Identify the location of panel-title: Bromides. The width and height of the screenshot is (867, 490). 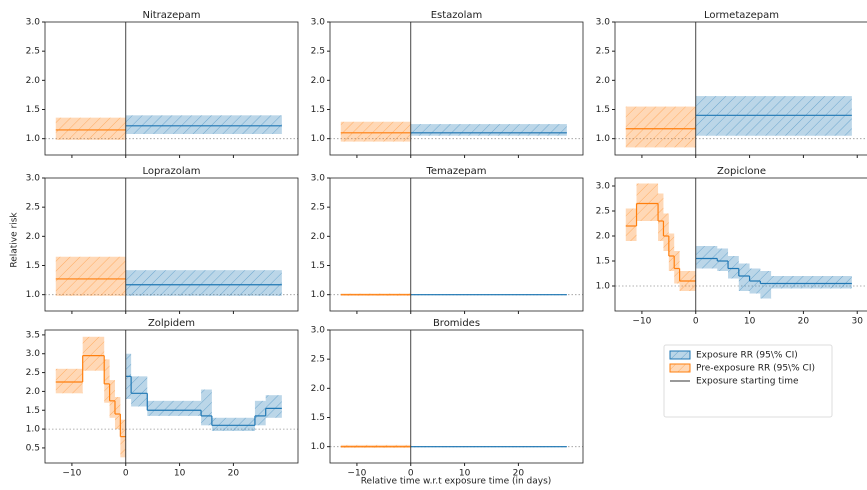
(456, 323).